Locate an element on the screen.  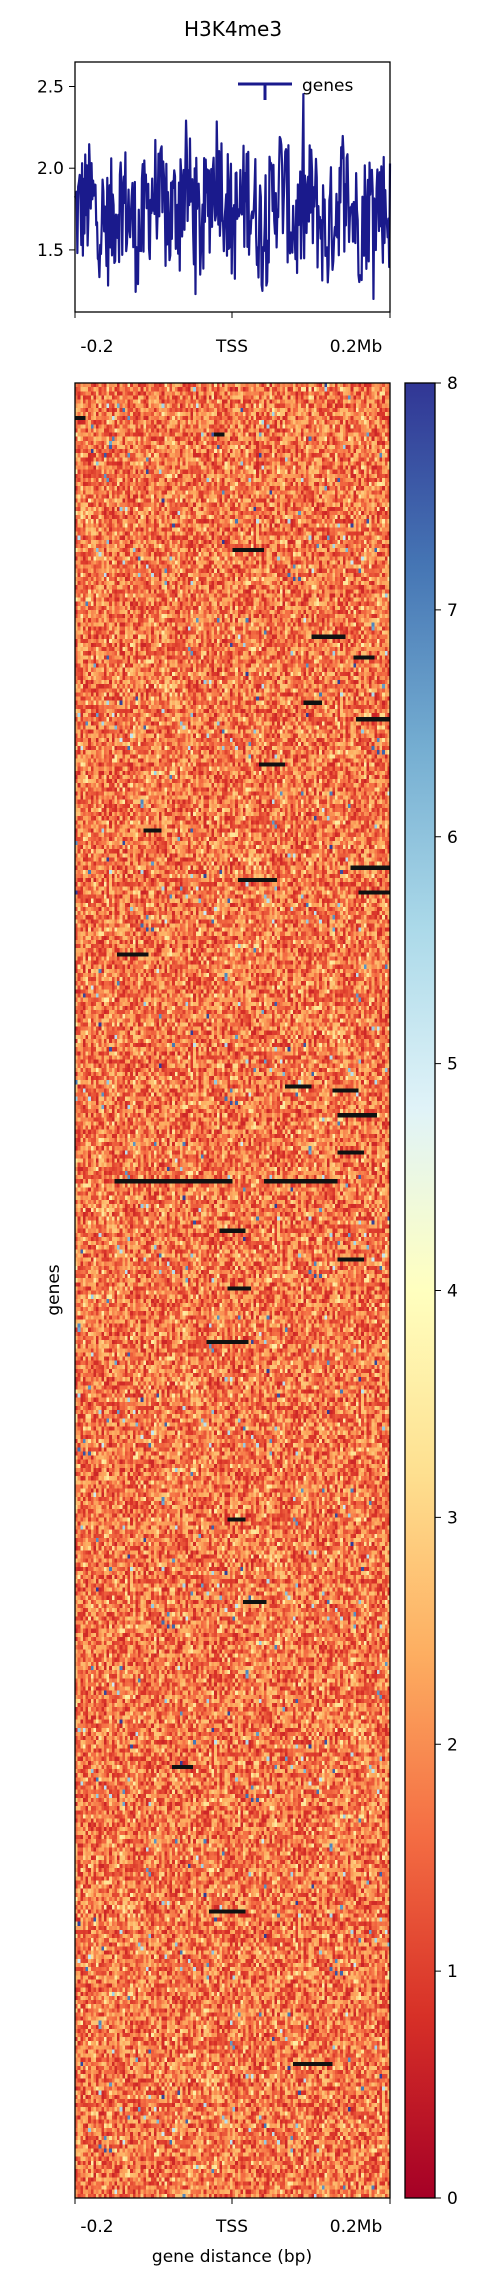
profile-x-axis: -0.2 TSS 0.2Mb is located at coordinates (232, 334).